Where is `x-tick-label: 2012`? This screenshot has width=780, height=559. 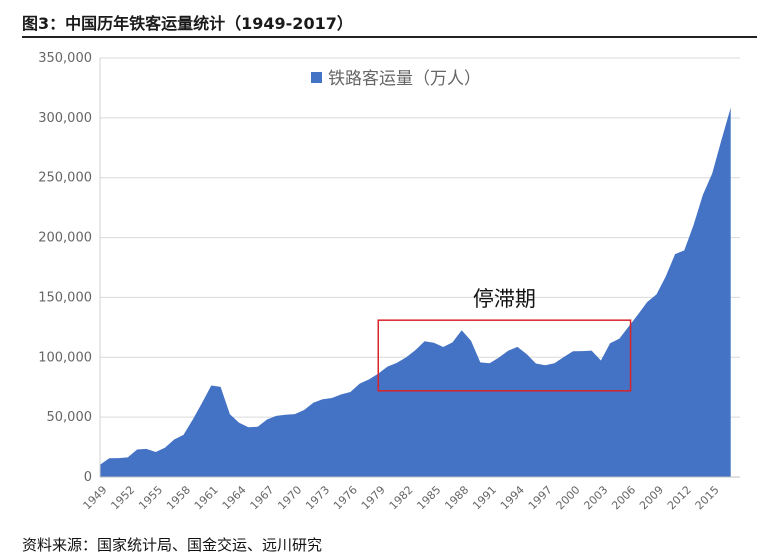 x-tick-label: 2012 is located at coordinates (679, 497).